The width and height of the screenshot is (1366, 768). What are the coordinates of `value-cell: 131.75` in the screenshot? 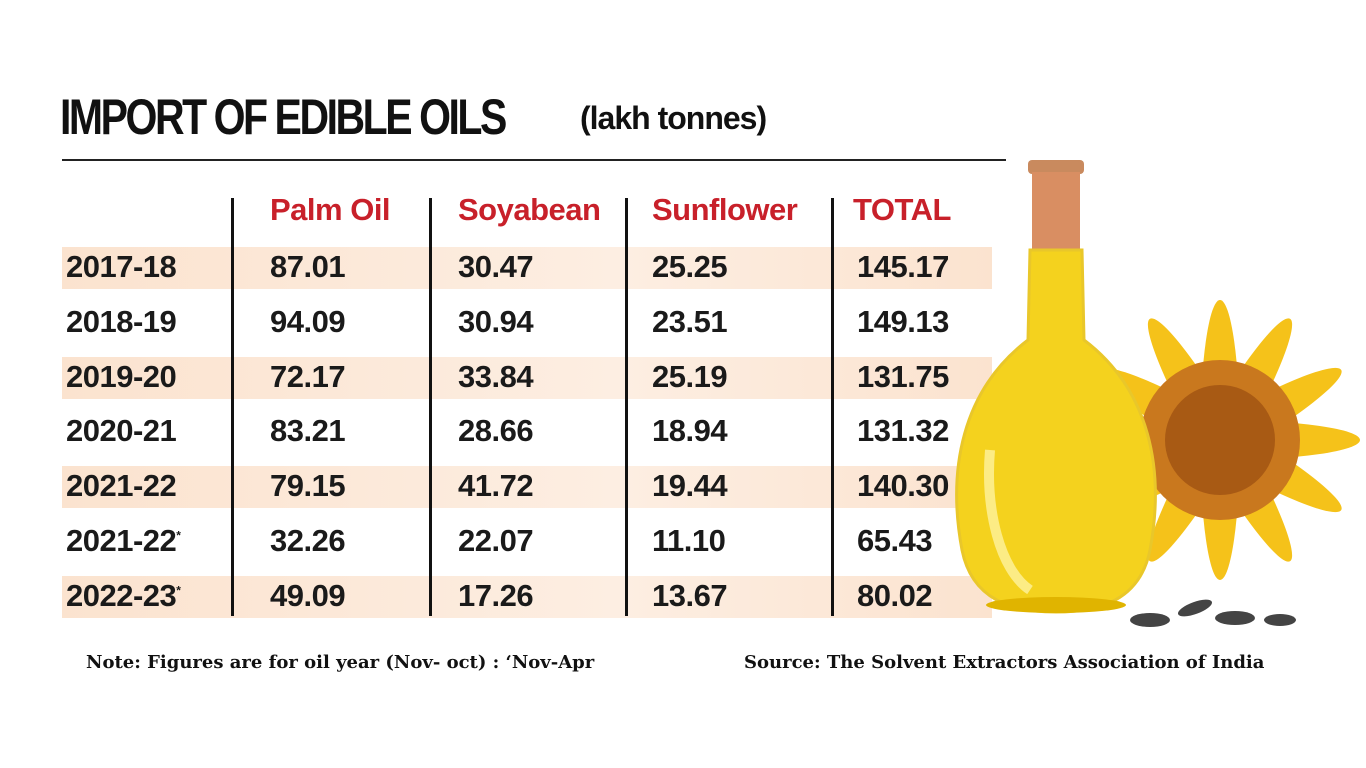 It's located at (903, 376).